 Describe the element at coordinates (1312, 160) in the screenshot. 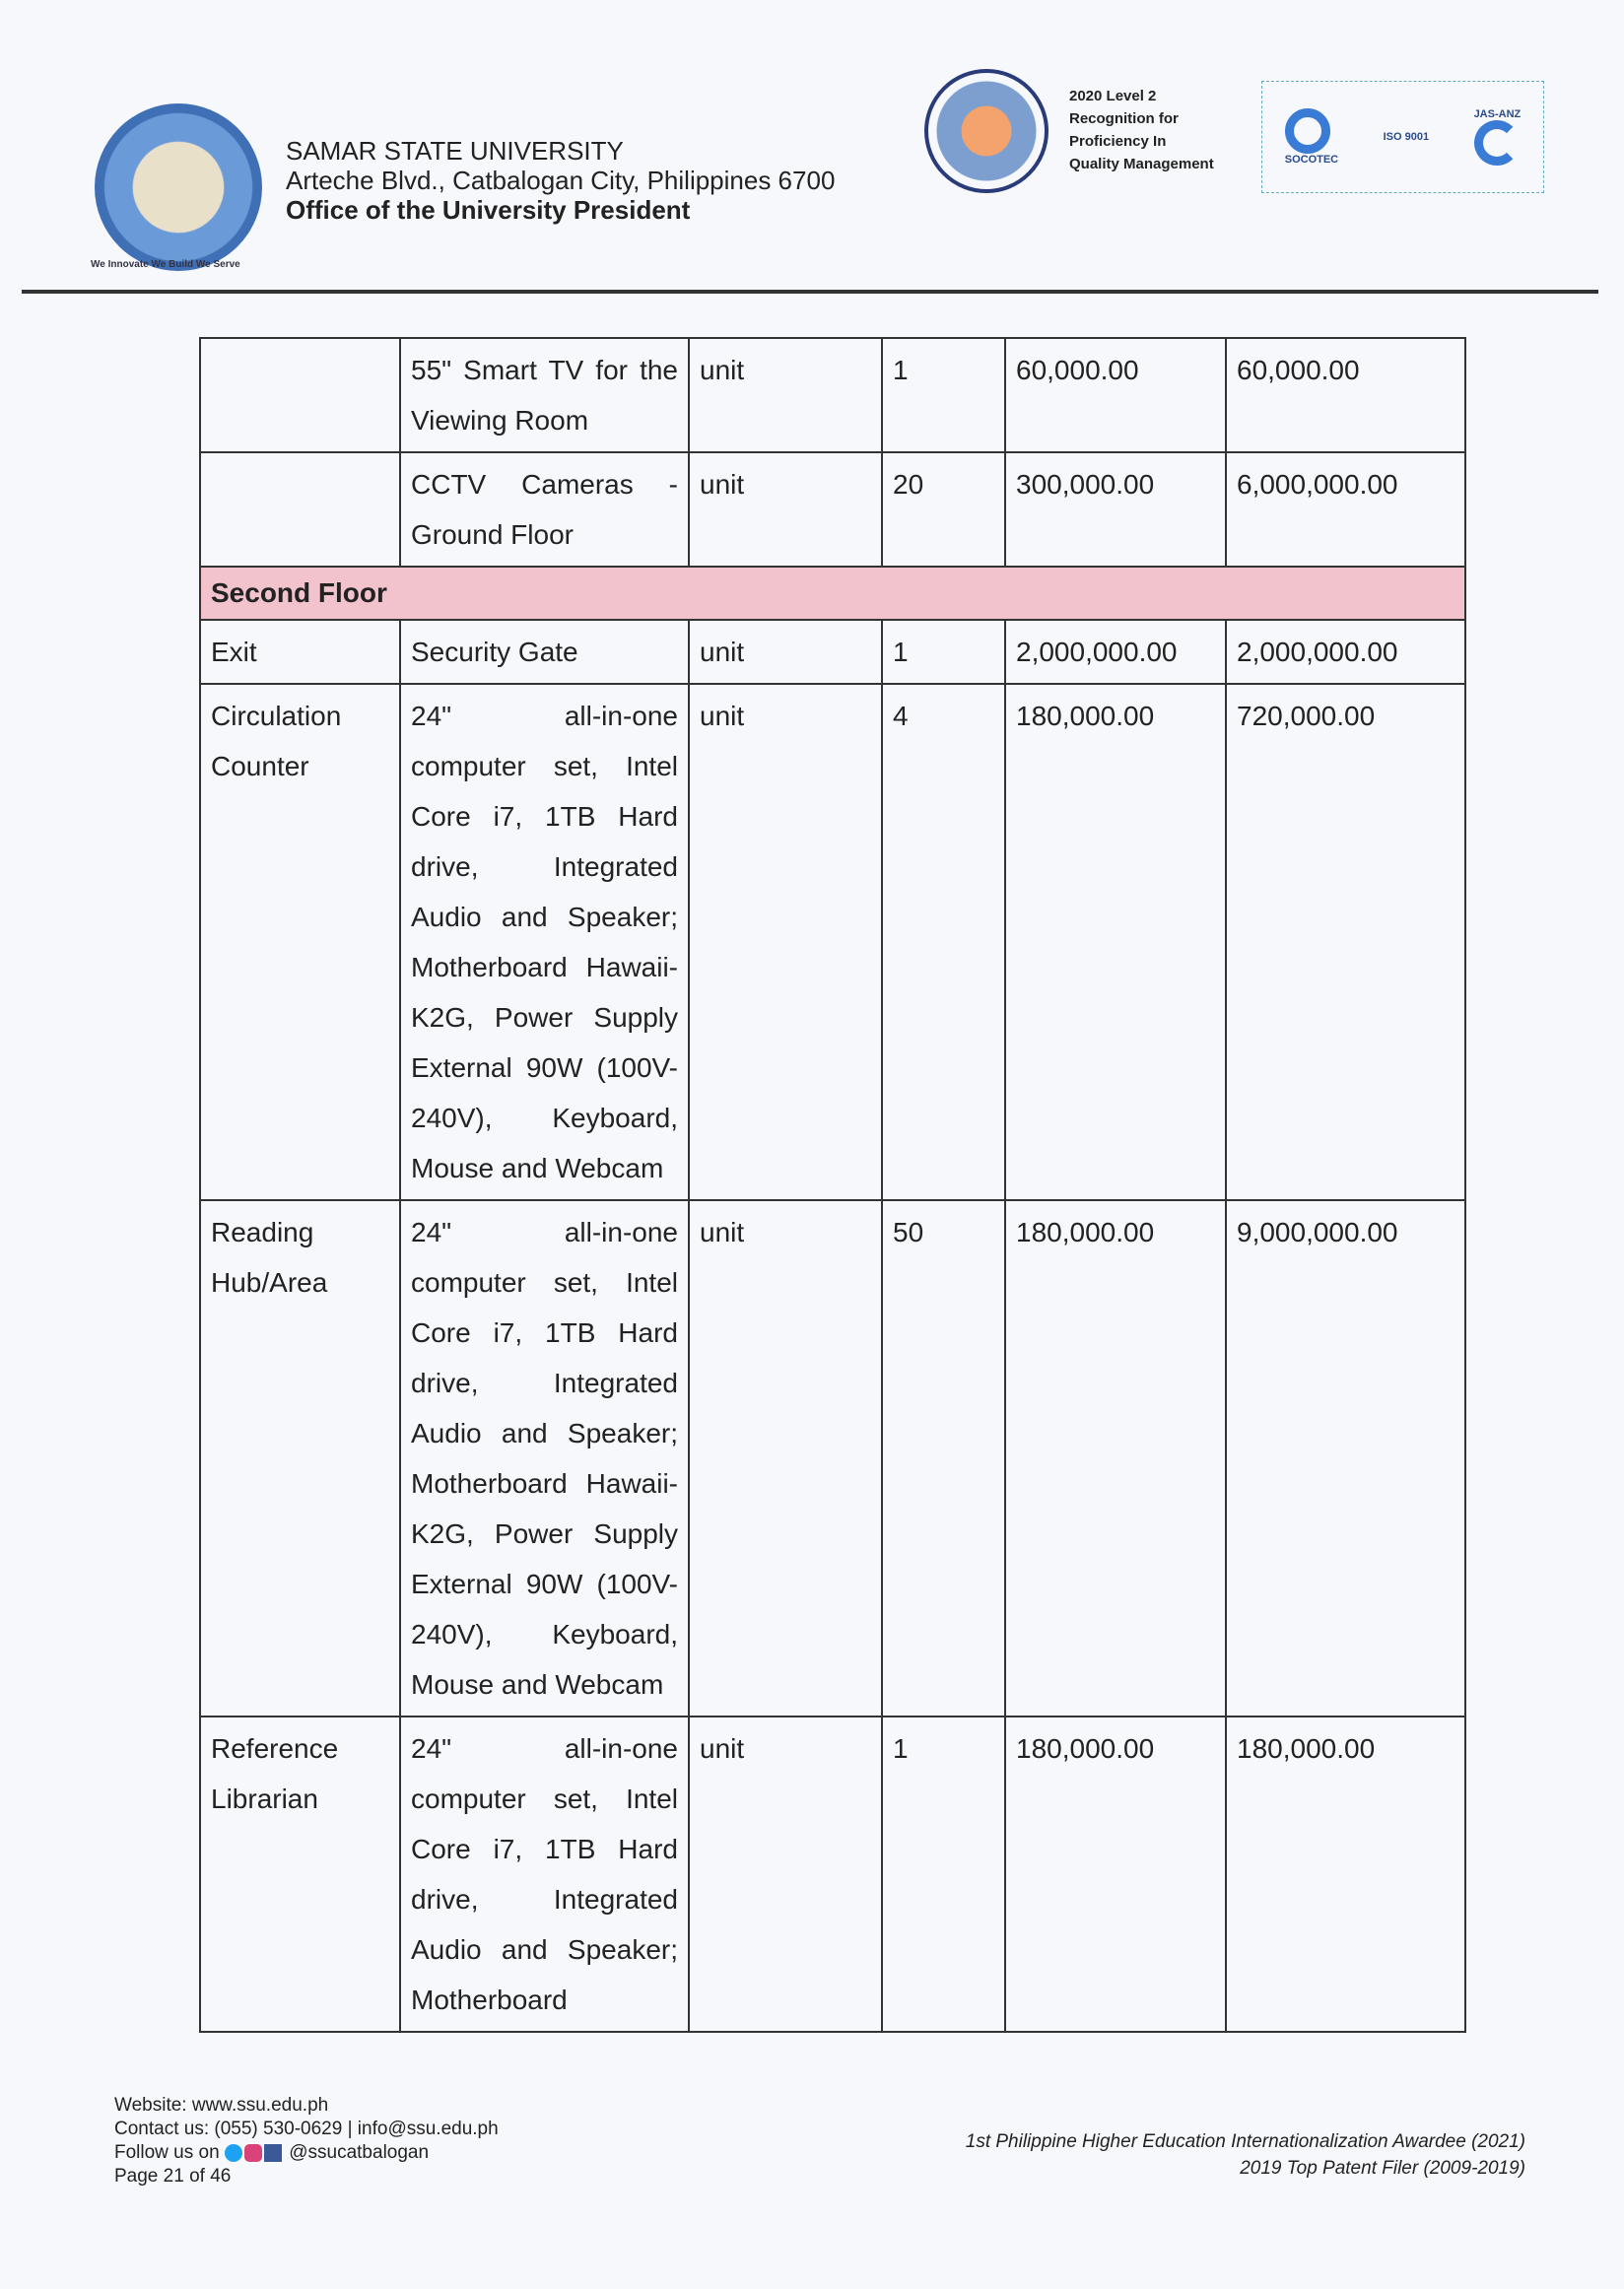

I see `socotec-label: SOCOTEC` at that location.